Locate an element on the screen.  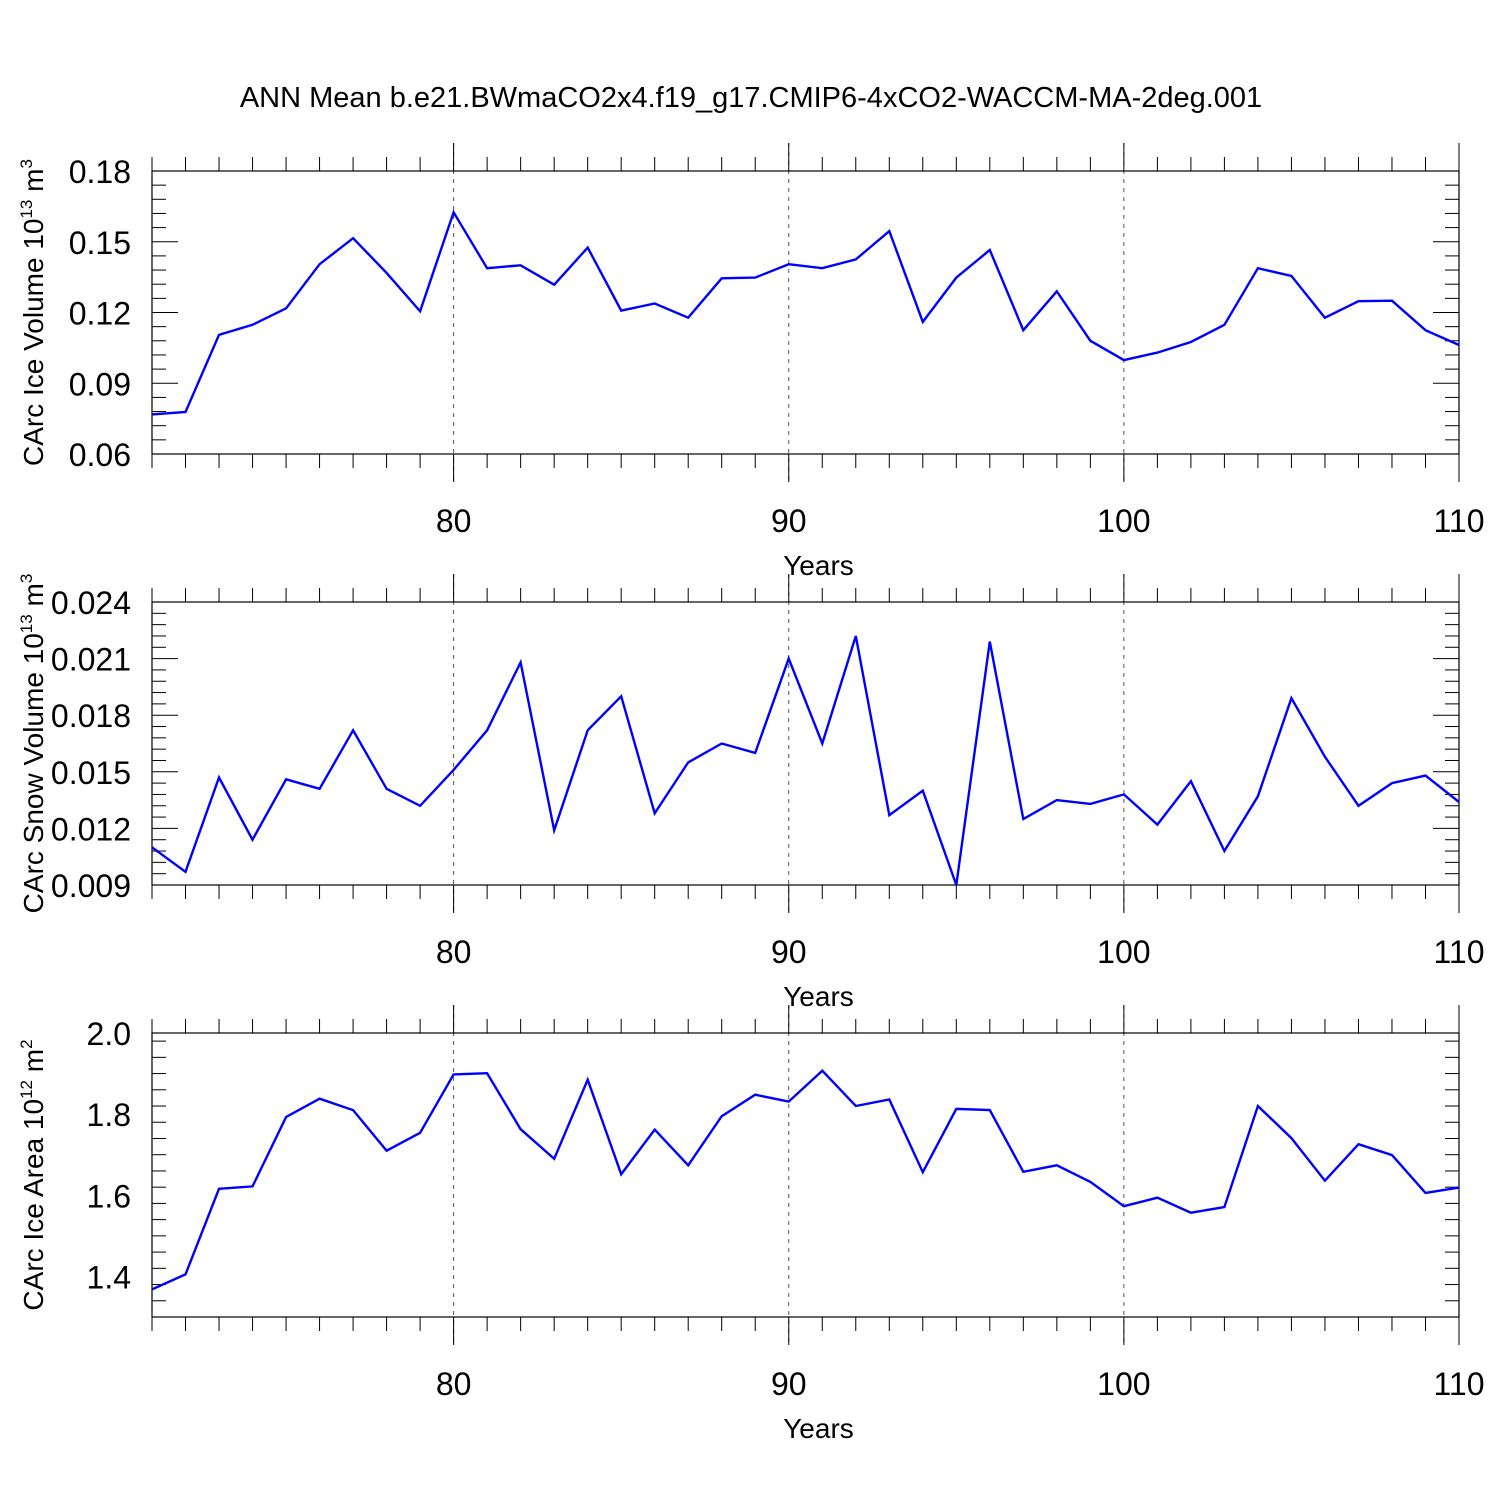
y-tick-label: 0.021 is located at coordinates (91, 660).